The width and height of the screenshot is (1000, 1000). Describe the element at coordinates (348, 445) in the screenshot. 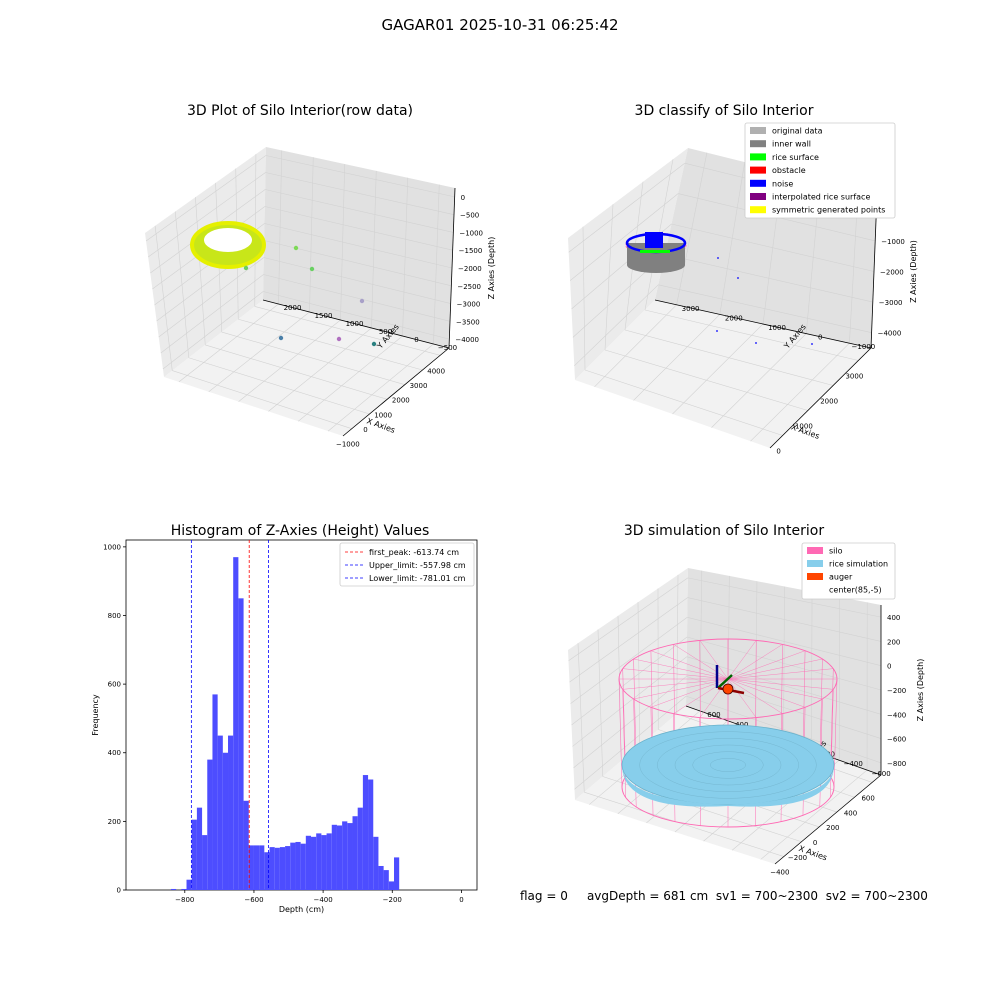

I see `p1-x-tick-label: −1000` at that location.